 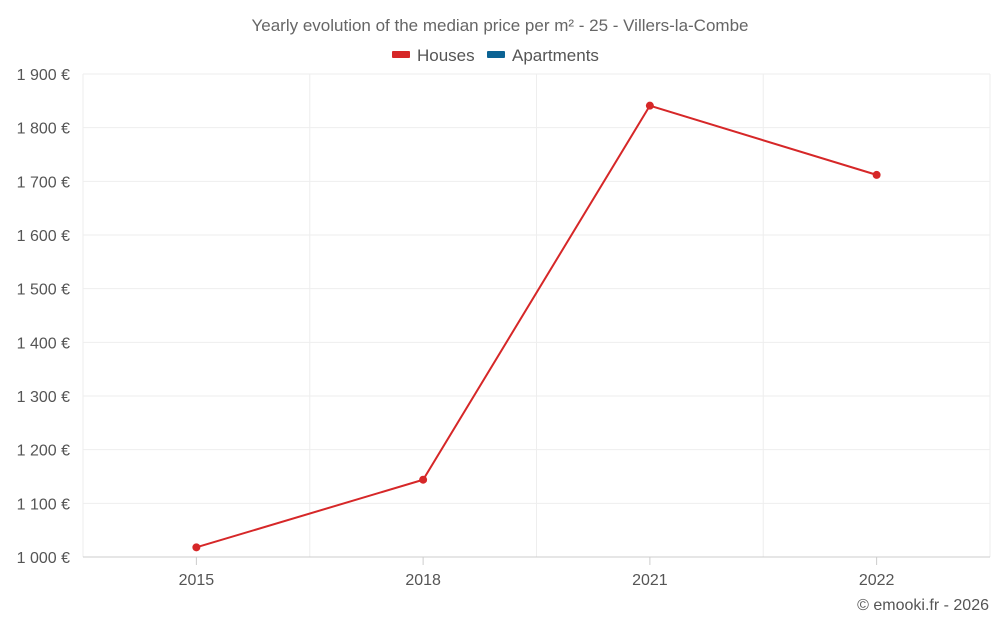 I want to click on y-tick-label: 1 700 €, so click(x=43, y=182).